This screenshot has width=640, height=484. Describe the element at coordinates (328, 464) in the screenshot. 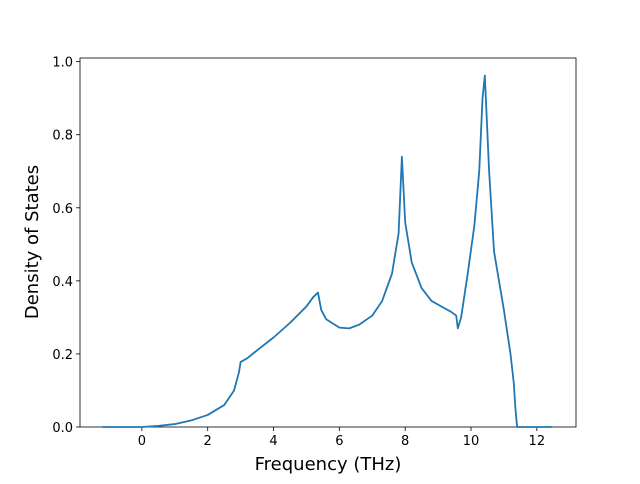

I see `x-axis-label: Frequency (THz)` at that location.